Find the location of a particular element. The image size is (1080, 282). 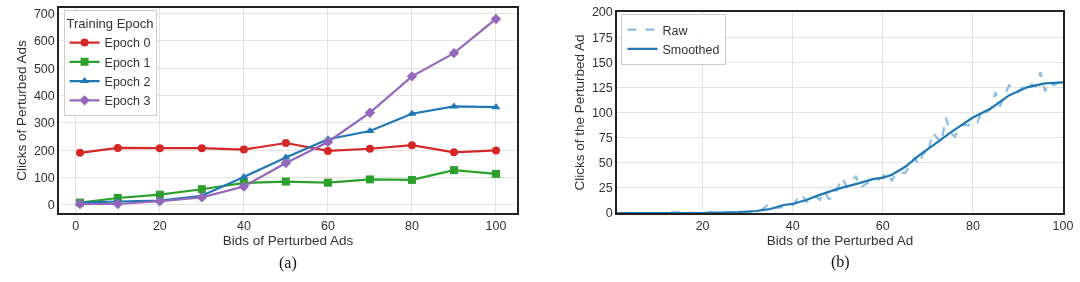

y-tick-label: 175 is located at coordinates (602, 37).